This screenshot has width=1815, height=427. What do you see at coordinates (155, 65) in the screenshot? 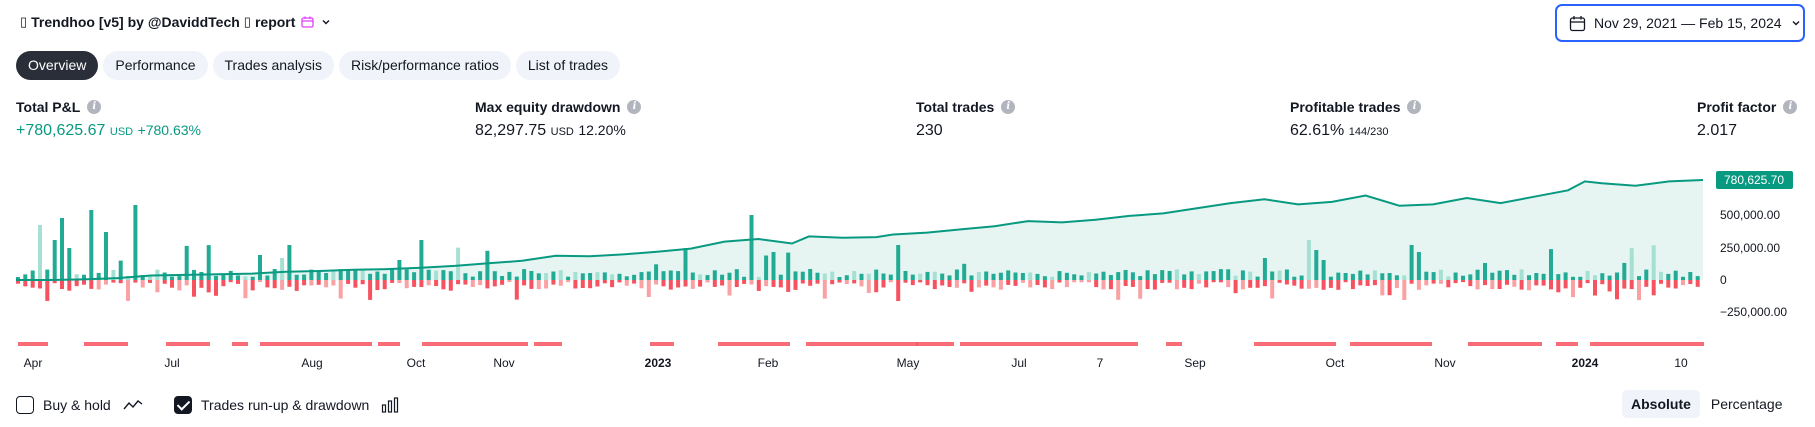
I see `tab-performance: Performance` at bounding box center [155, 65].